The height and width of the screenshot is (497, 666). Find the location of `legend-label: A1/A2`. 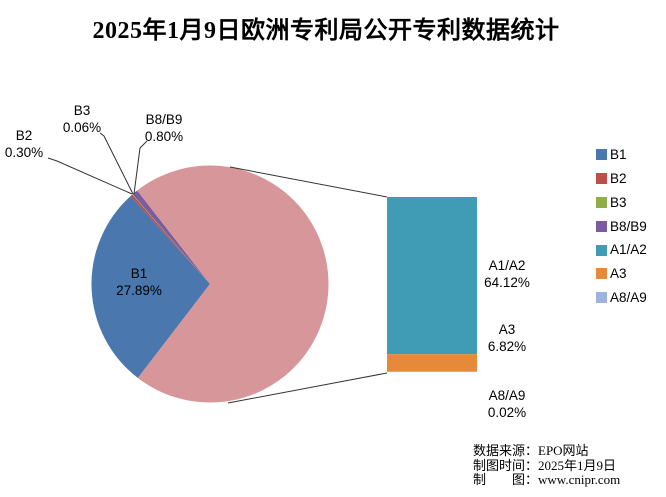

legend-label: A1/A2 is located at coordinates (628, 250).